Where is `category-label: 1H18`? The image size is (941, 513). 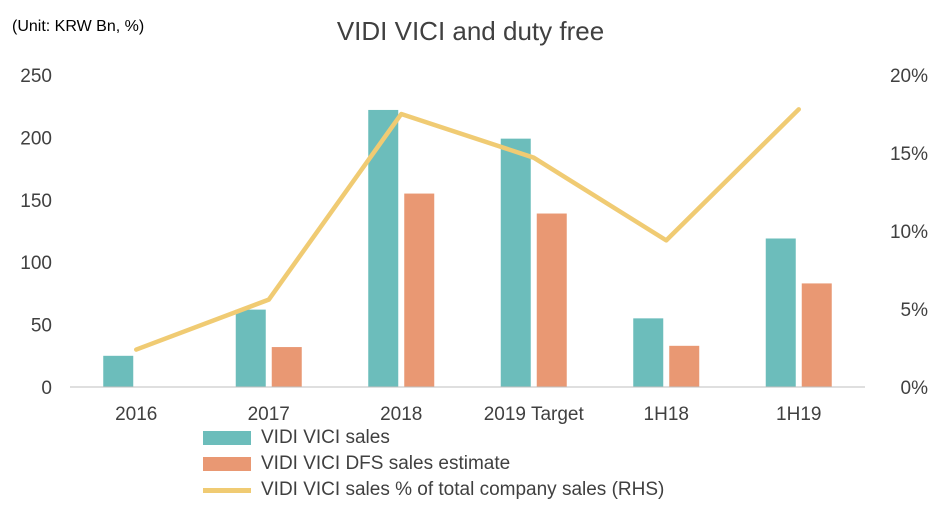
category-label: 1H18 is located at coordinates (666, 414).